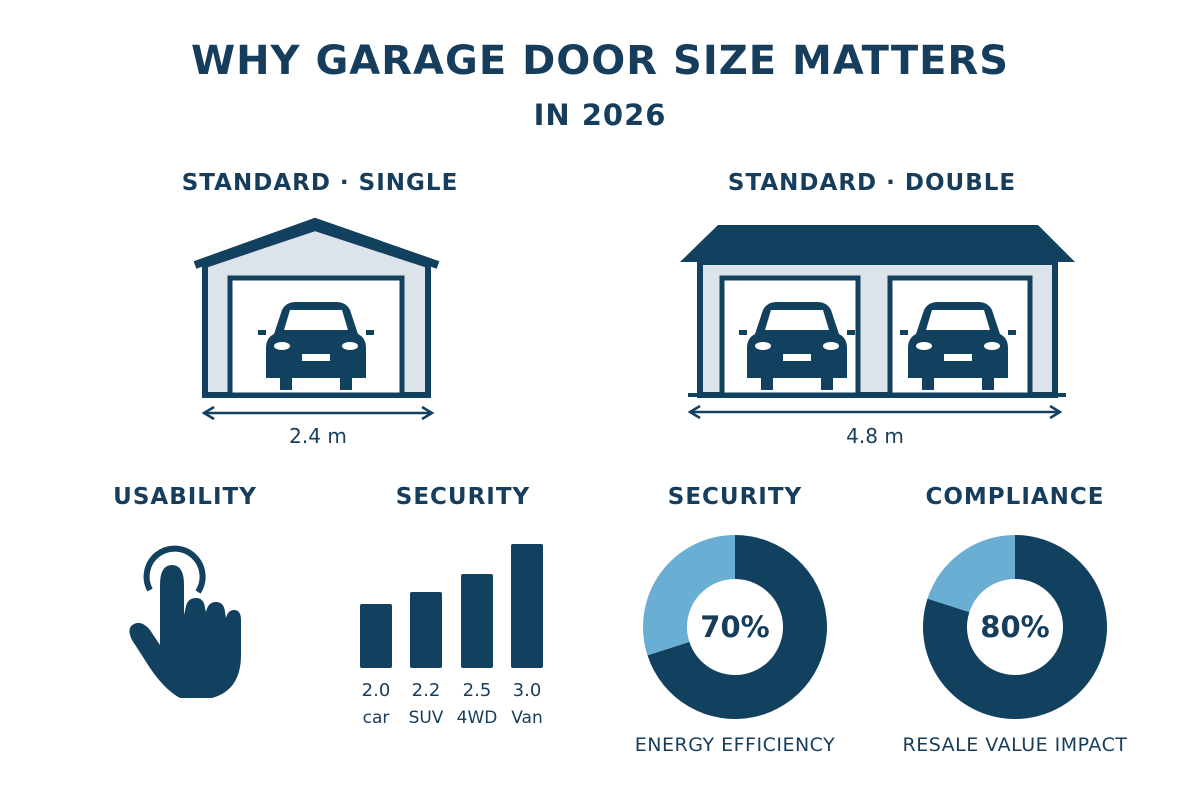 The width and height of the screenshot is (1200, 800). What do you see at coordinates (527, 606) in the screenshot?
I see `bar-Van` at bounding box center [527, 606].